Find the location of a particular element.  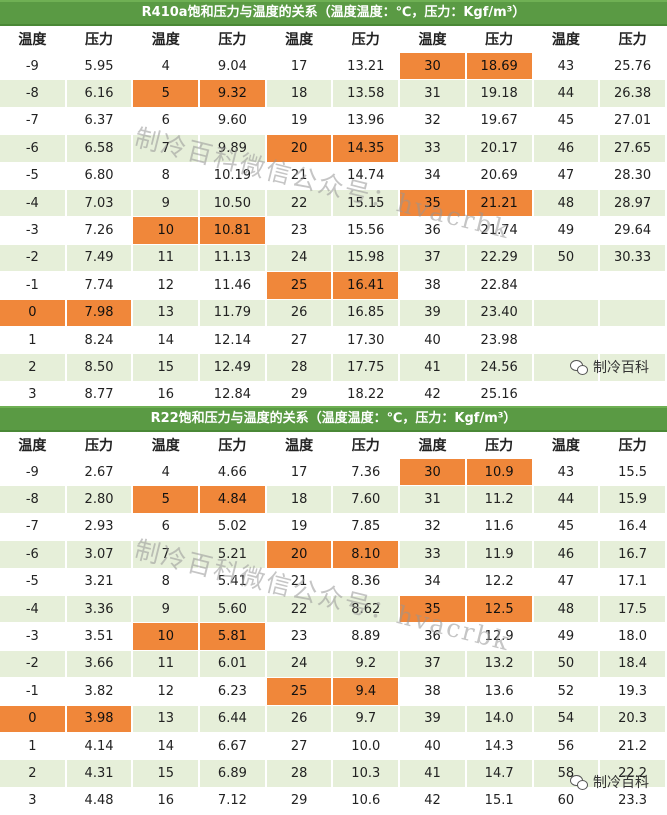

pressure-cell: 20.3 is located at coordinates (633, 719).